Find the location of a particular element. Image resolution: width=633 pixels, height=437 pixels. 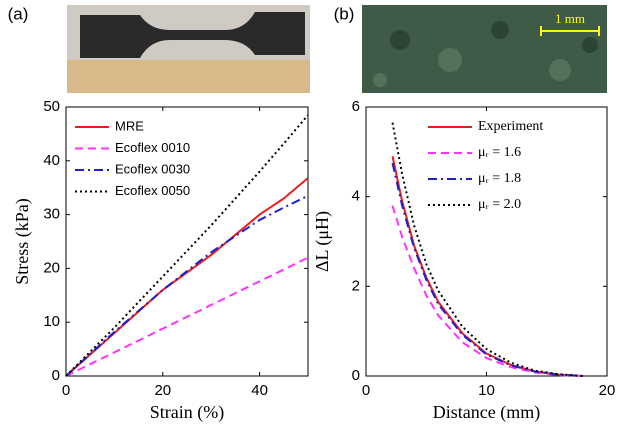

panel-label: (b) is located at coordinates (344, 13).